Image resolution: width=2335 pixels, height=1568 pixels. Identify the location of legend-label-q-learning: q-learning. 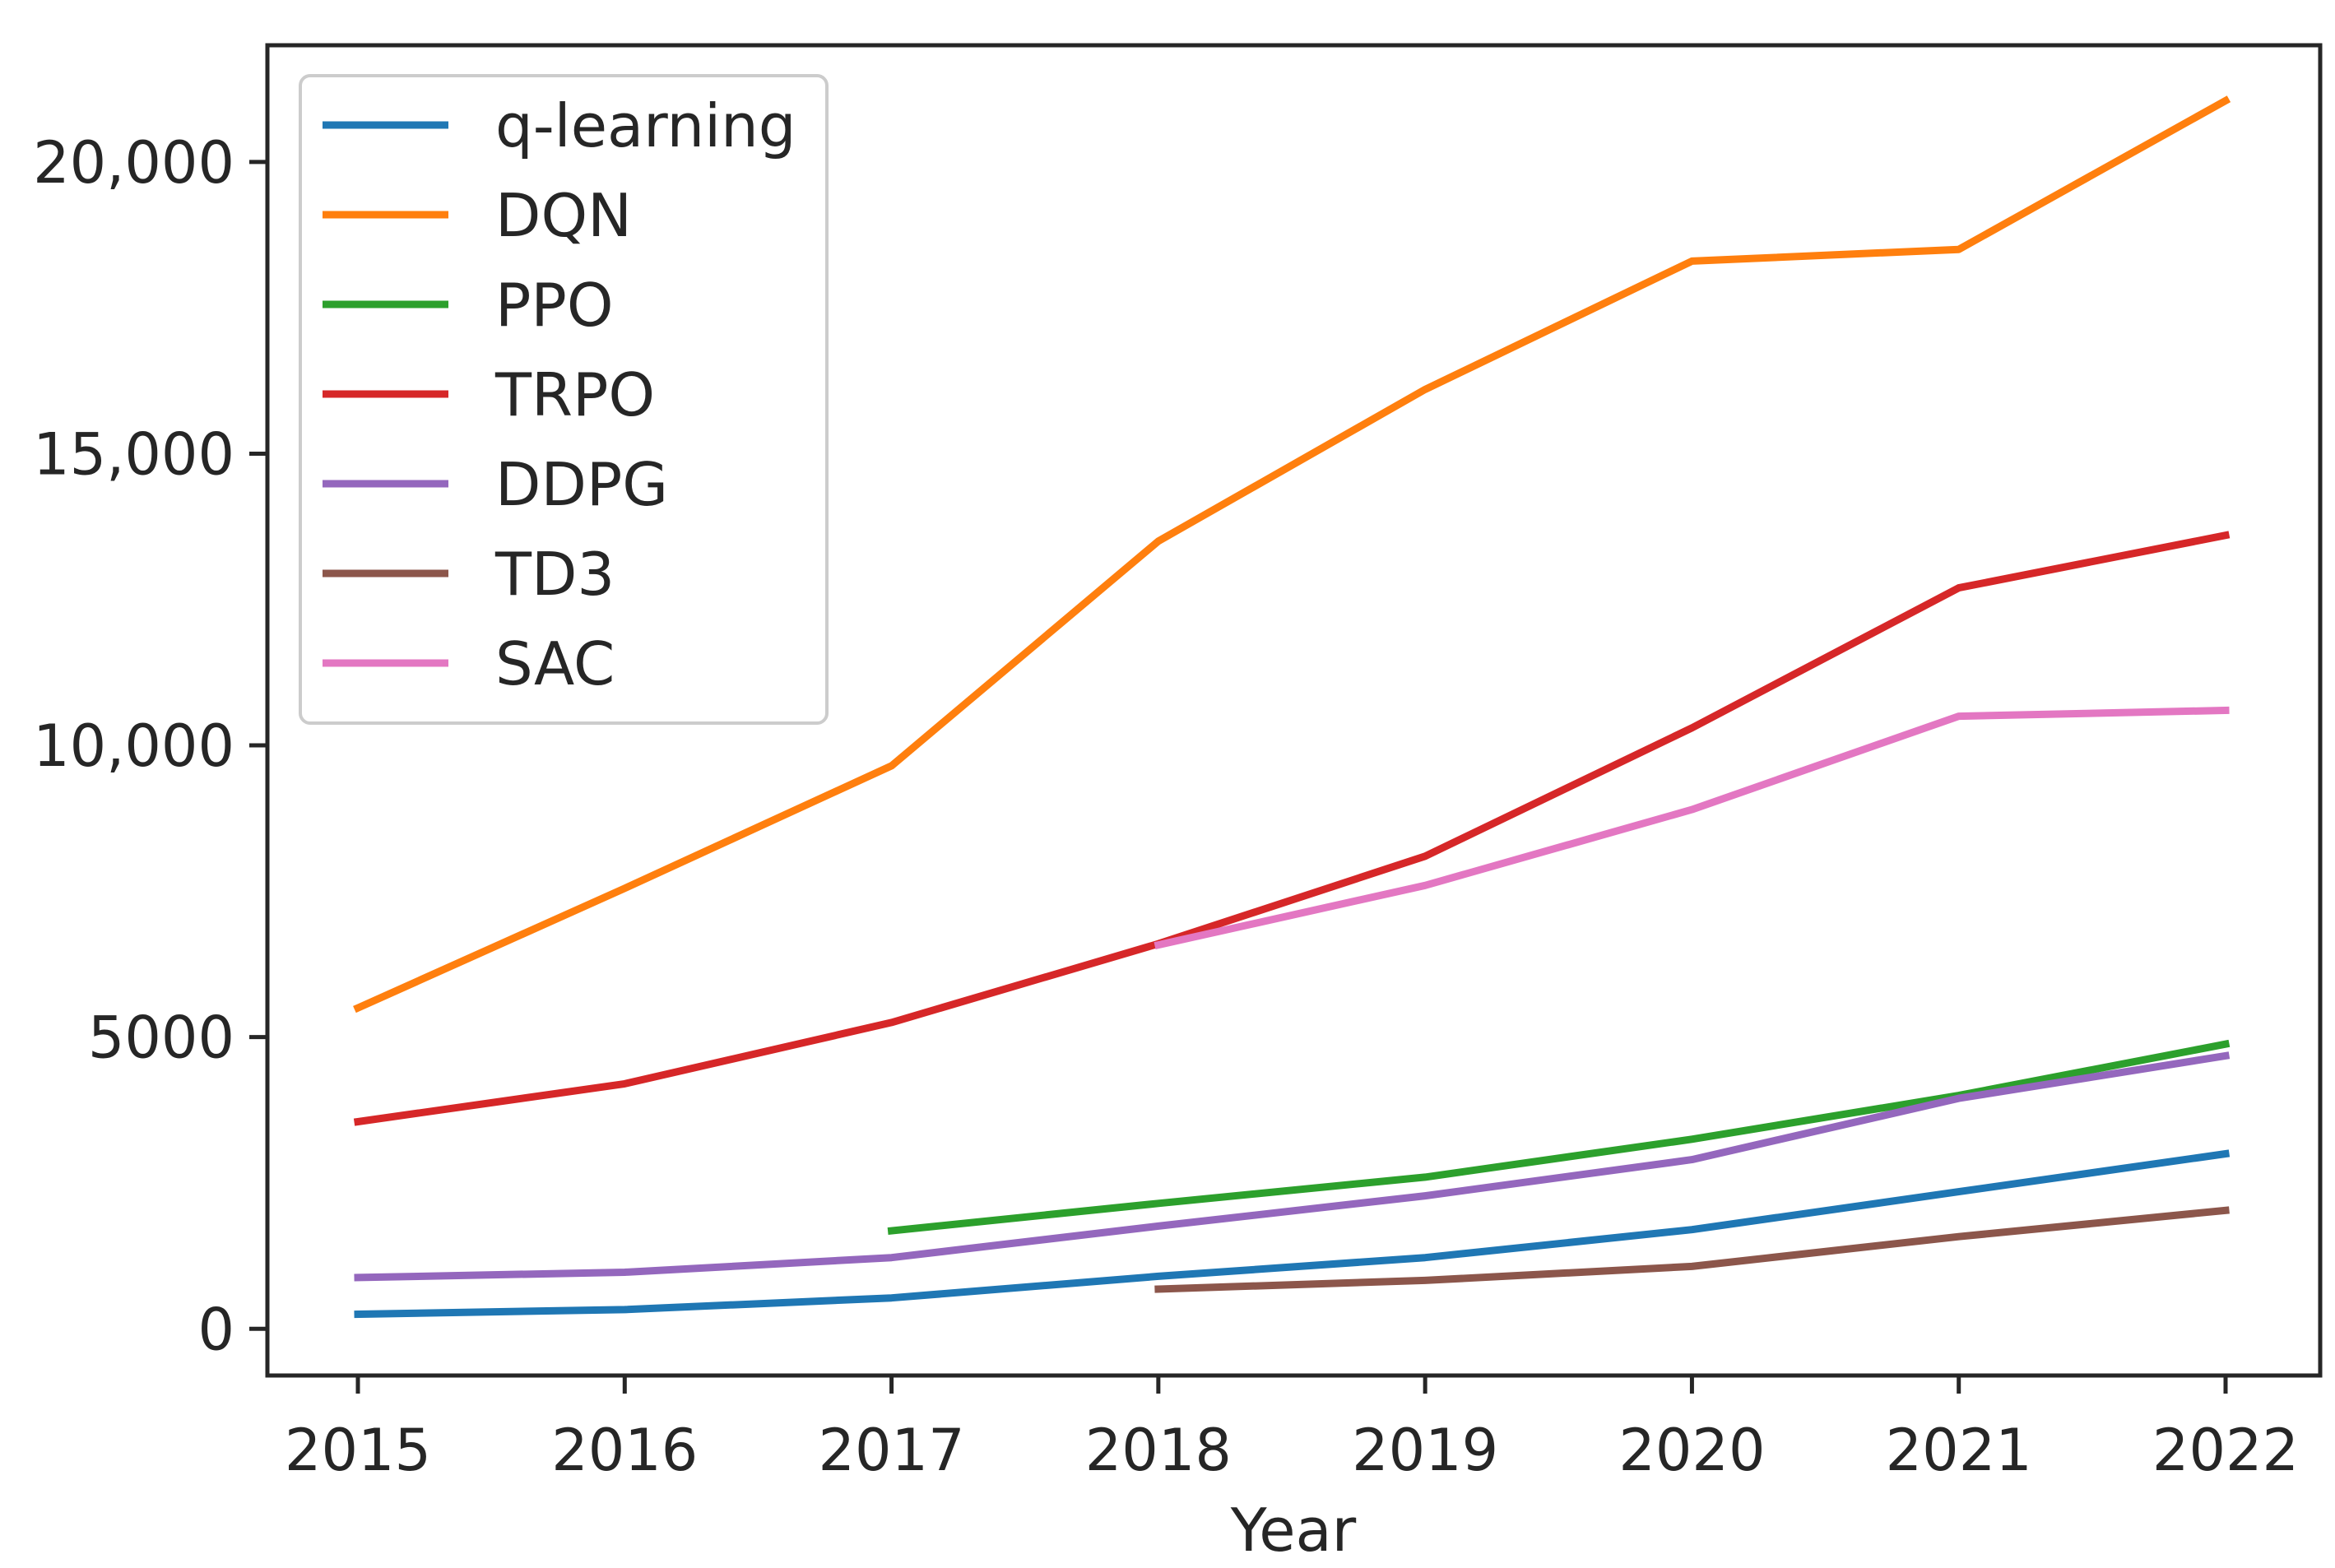
(646, 125).